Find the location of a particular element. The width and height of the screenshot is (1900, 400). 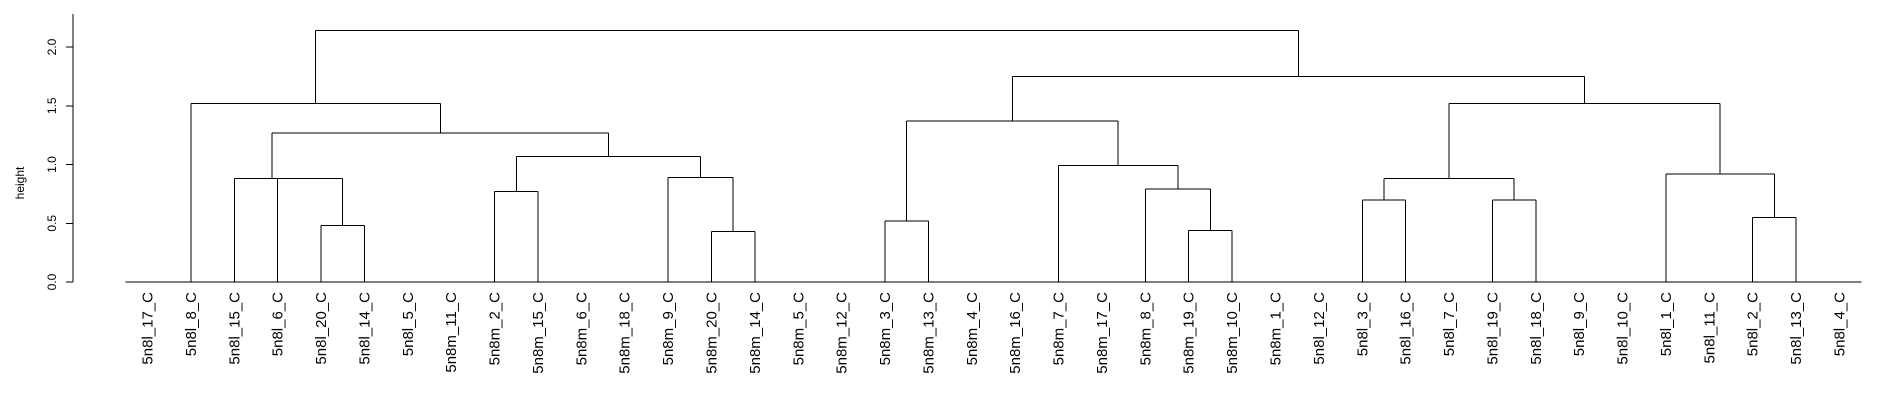

leaf-label: 5n8l_3_C is located at coordinates (1362, 324).